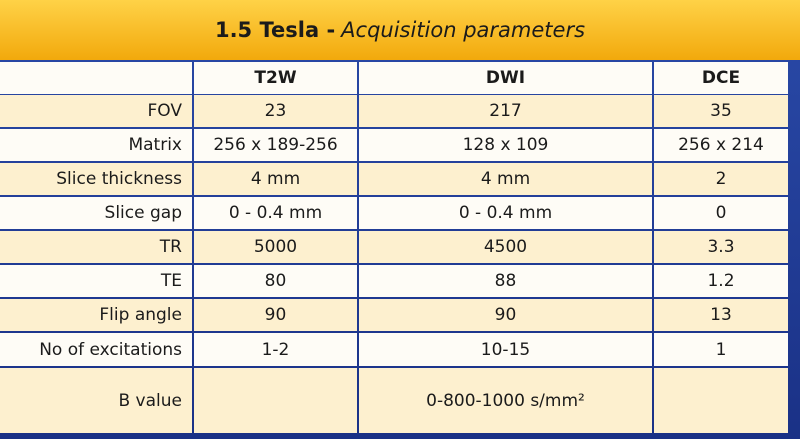  What do you see at coordinates (721, 349) in the screenshot?
I see `table-cell: 1` at bounding box center [721, 349].